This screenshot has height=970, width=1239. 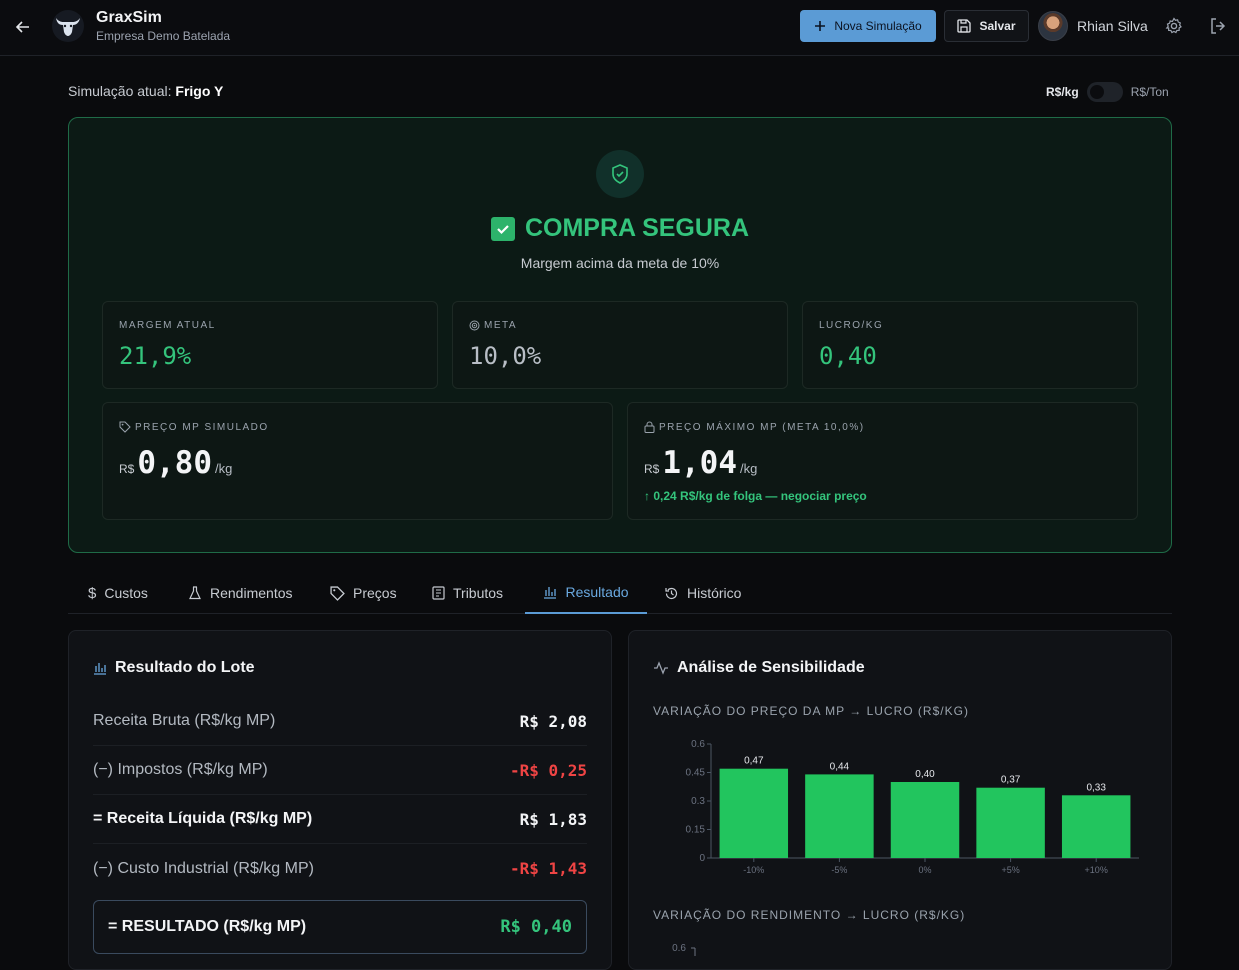 What do you see at coordinates (92, 593) in the screenshot?
I see `dollar-icon: $` at bounding box center [92, 593].